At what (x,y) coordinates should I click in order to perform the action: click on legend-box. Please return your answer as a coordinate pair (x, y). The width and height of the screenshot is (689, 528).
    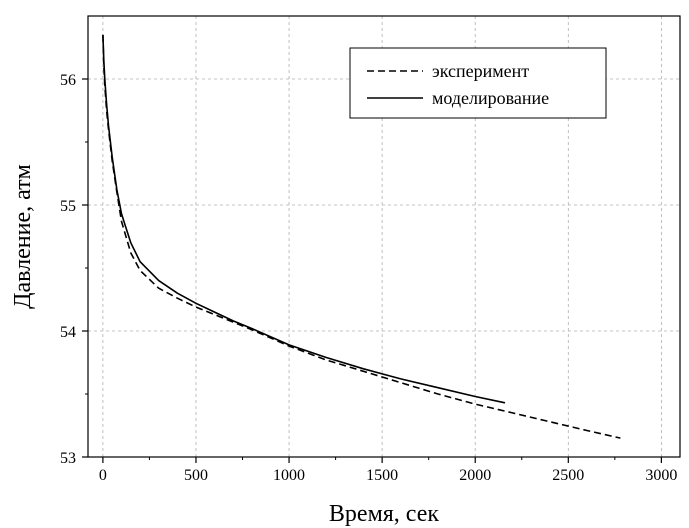
    Looking at the image, I should click on (478, 83).